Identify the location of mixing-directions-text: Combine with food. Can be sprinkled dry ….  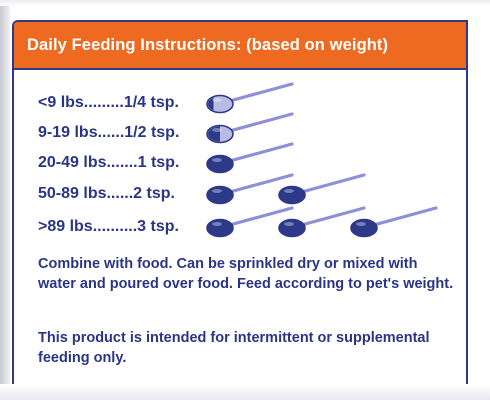
(246, 274).